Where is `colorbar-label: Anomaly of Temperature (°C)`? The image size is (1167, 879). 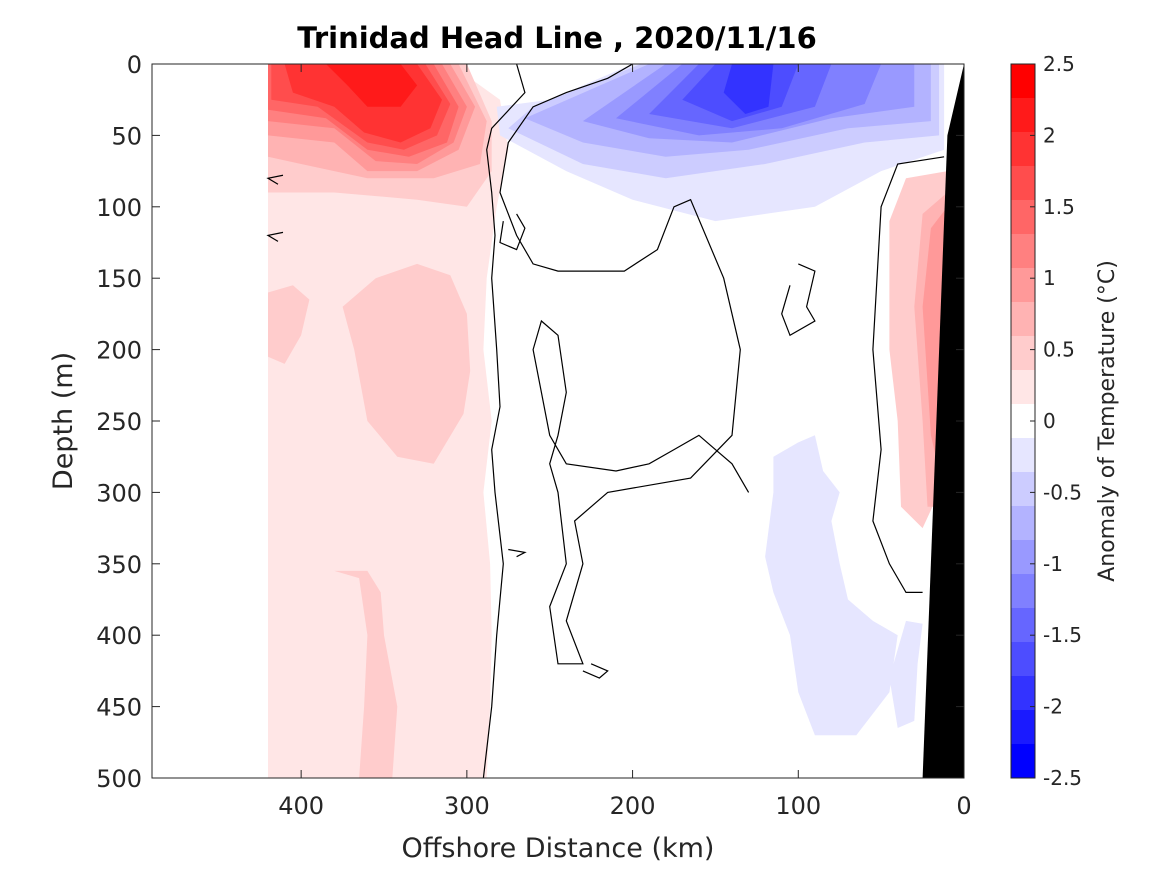 colorbar-label: Anomaly of Temperature (°C) is located at coordinates (1107, 421).